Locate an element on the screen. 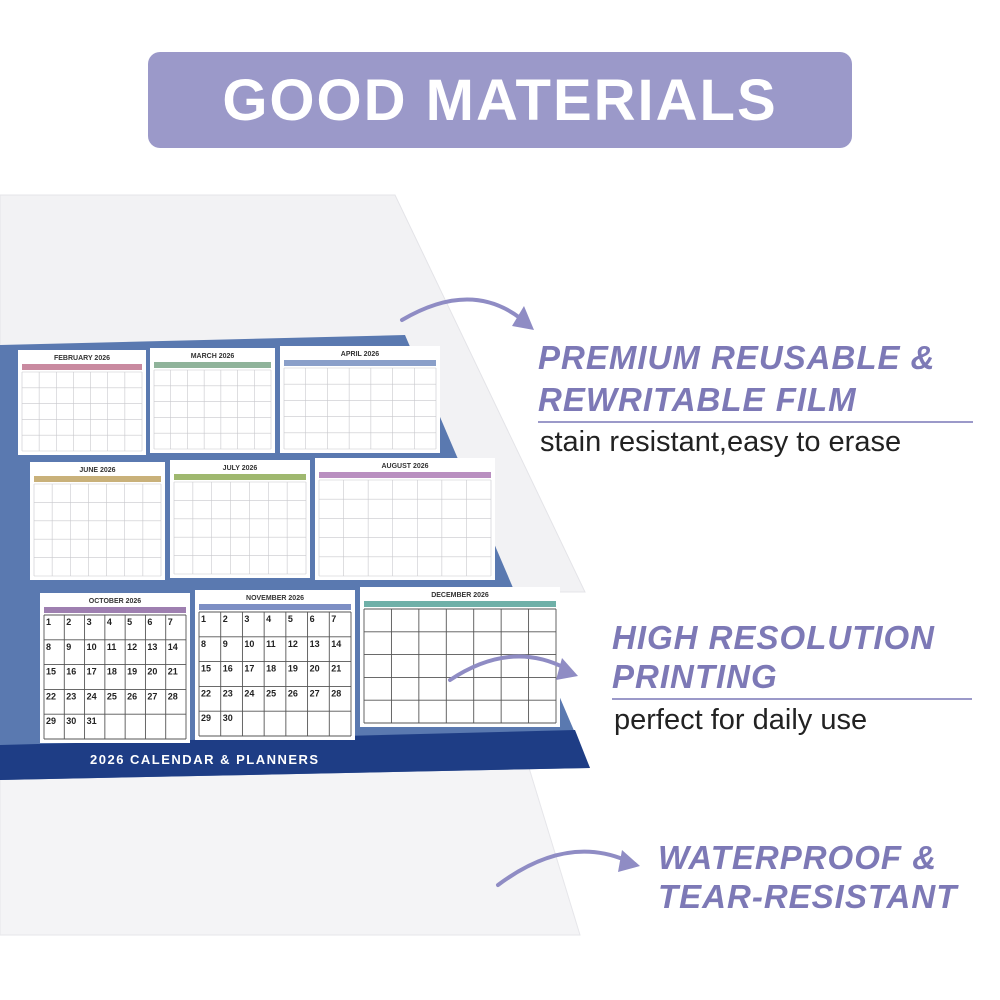 This screenshot has width=1000, height=1000. feature-2-divider is located at coordinates (792, 699).